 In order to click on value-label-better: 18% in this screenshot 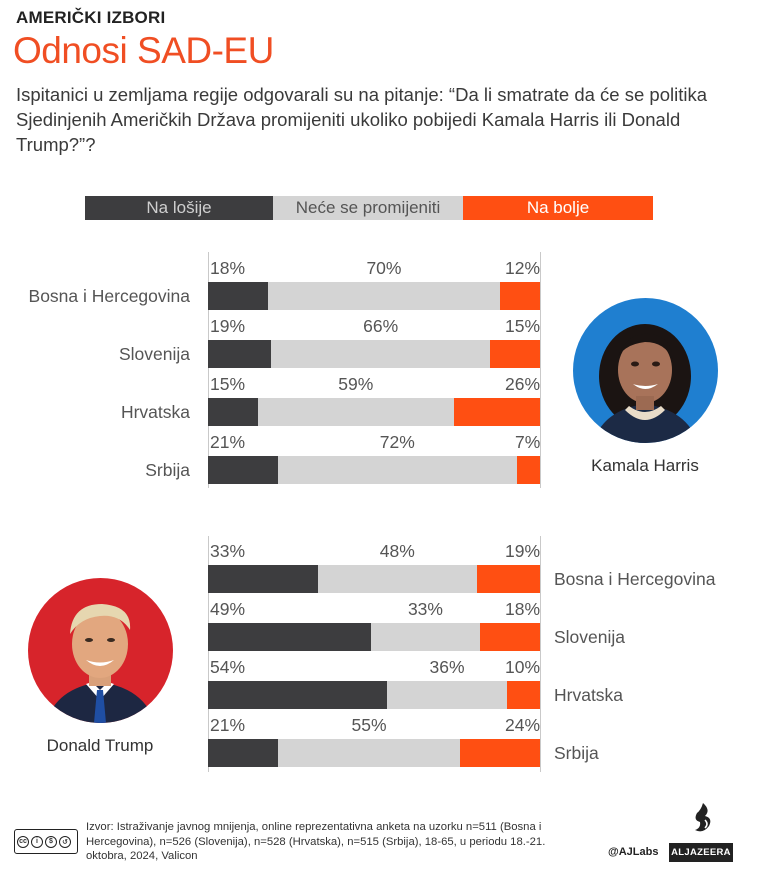, I will do `click(523, 609)`.